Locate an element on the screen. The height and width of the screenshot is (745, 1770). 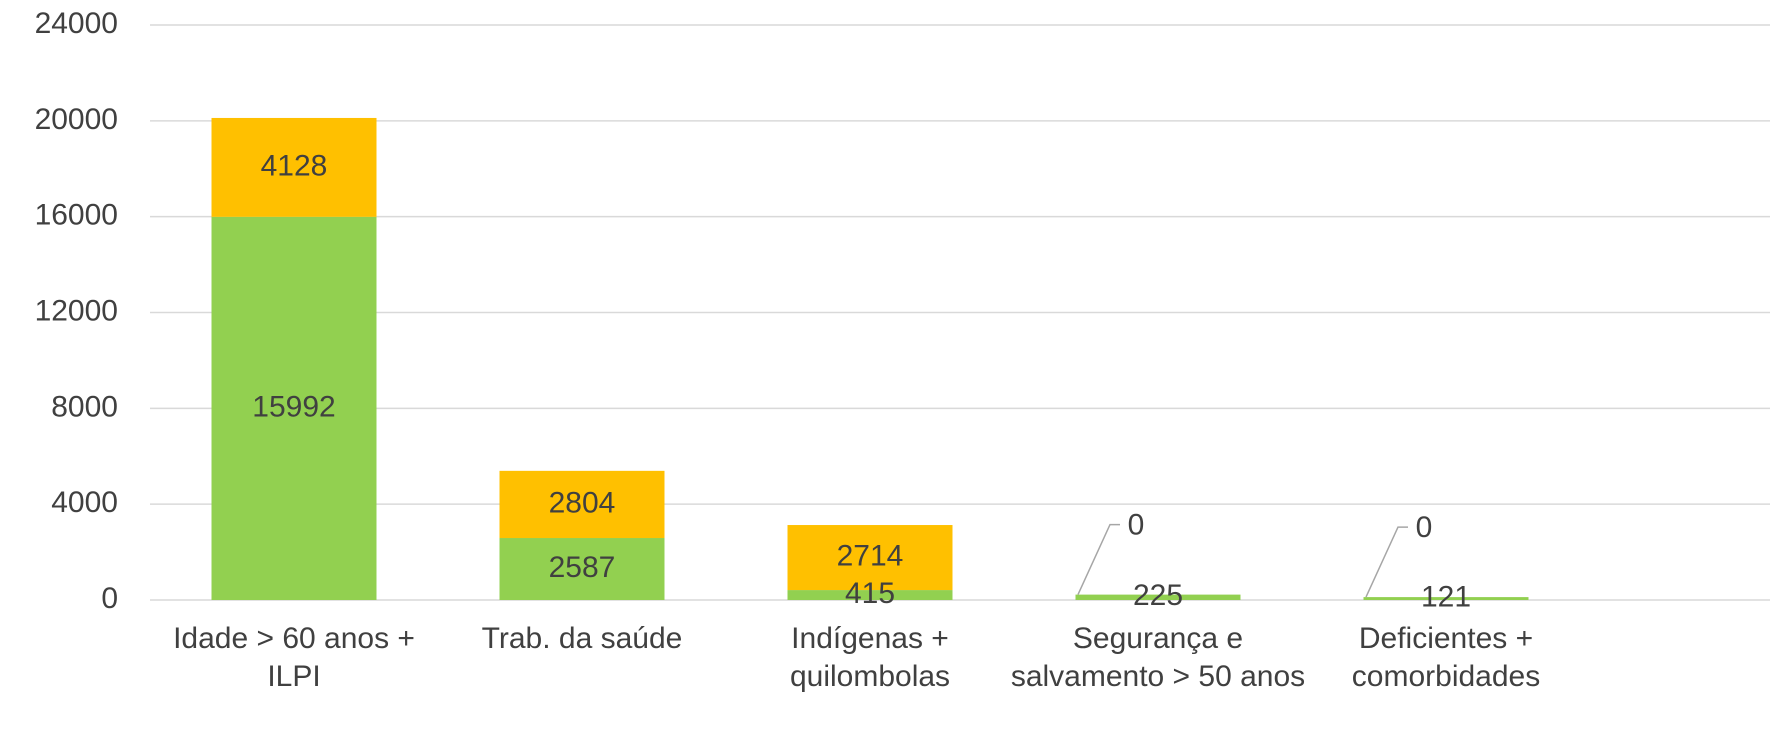
data-label: 2587 is located at coordinates (582, 567).